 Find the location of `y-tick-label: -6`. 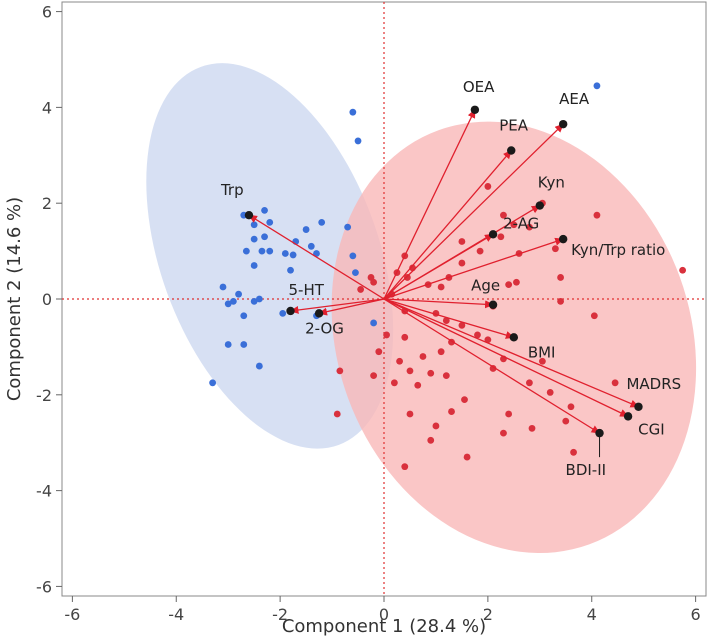

y-tick-label: -6 is located at coordinates (44, 586).